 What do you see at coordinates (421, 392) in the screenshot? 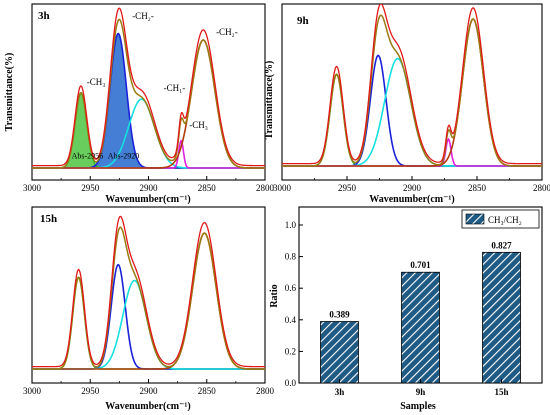
I see `x-tick-label: 9h` at bounding box center [421, 392].